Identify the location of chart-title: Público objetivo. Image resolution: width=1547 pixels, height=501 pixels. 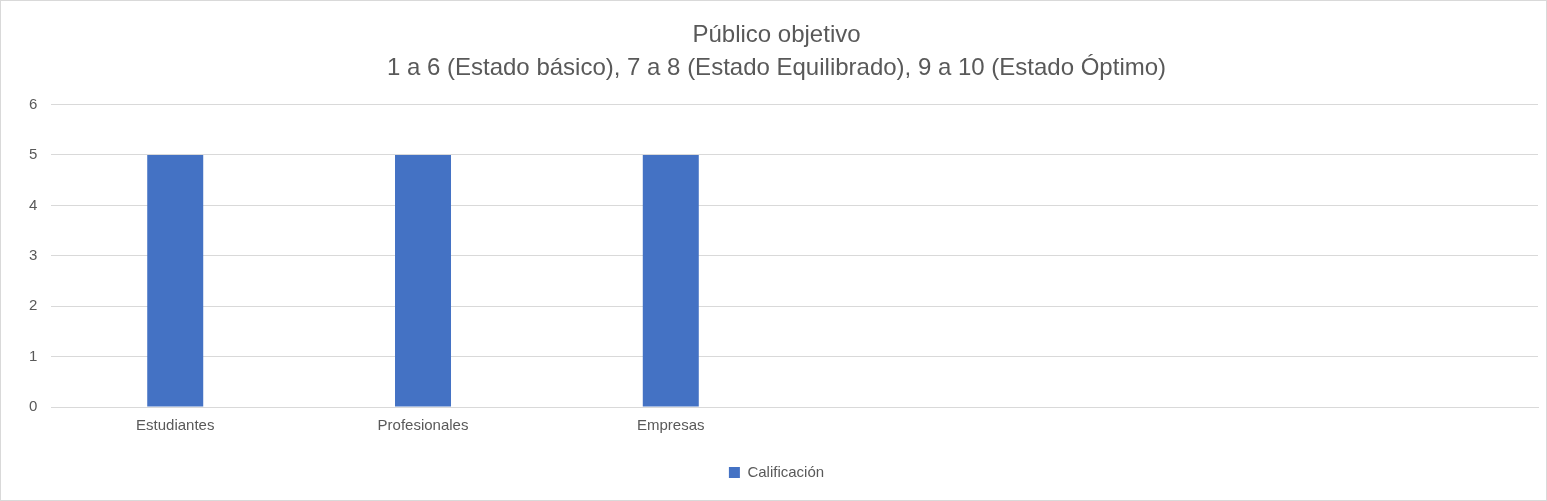
(776, 34).